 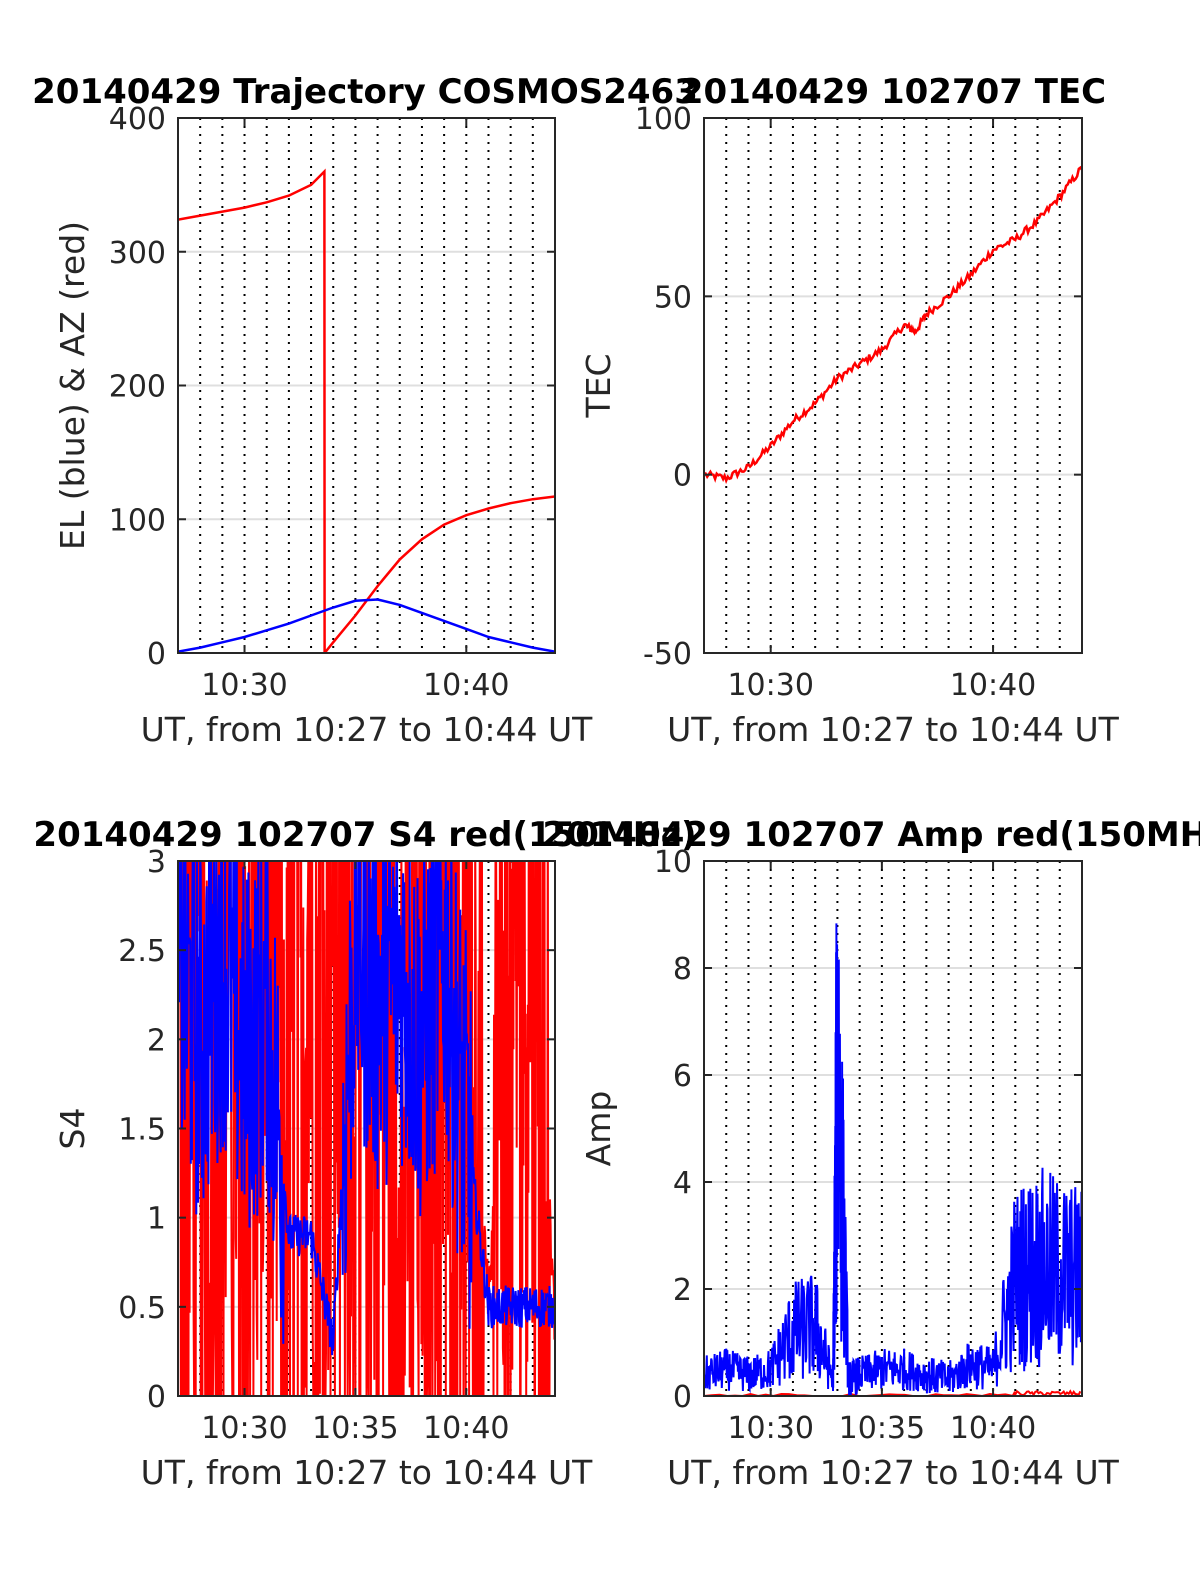 I want to click on y-axis-label: S4, so click(x=72, y=1129).